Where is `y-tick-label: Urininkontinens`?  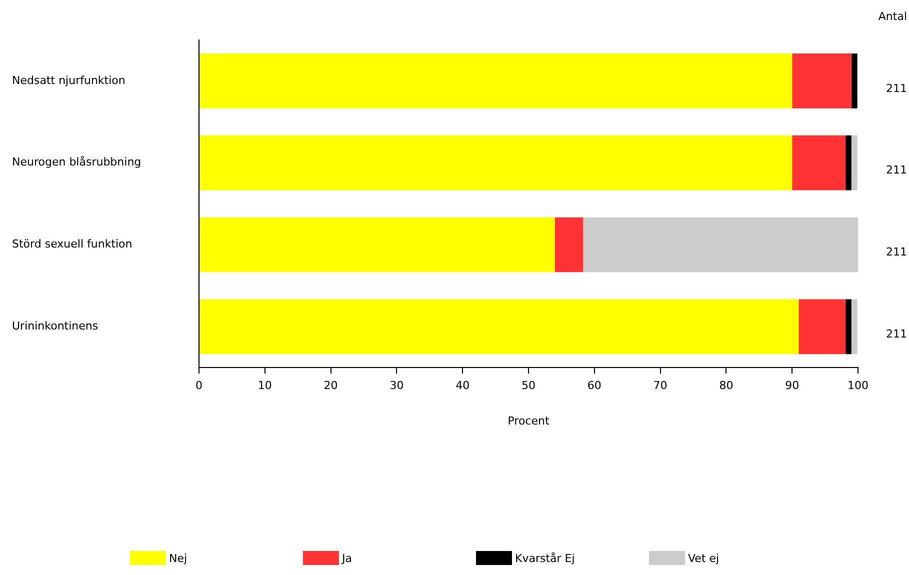 y-tick-label: Urininkontinens is located at coordinates (55, 326).